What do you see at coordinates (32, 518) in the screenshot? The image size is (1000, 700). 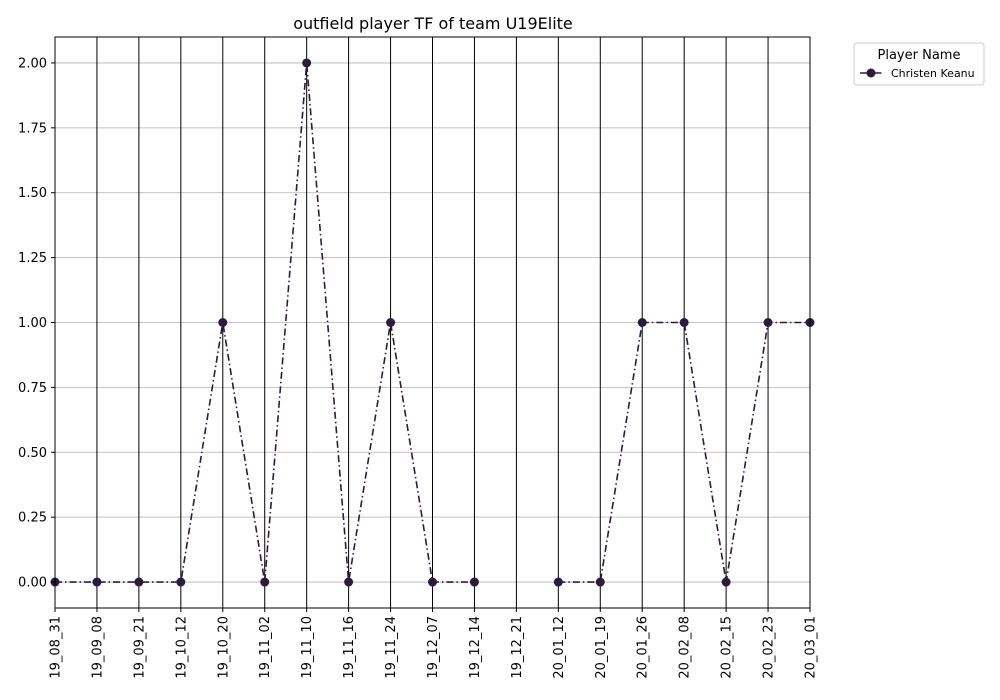 I see `y-tick-label: 0.25` at bounding box center [32, 518].